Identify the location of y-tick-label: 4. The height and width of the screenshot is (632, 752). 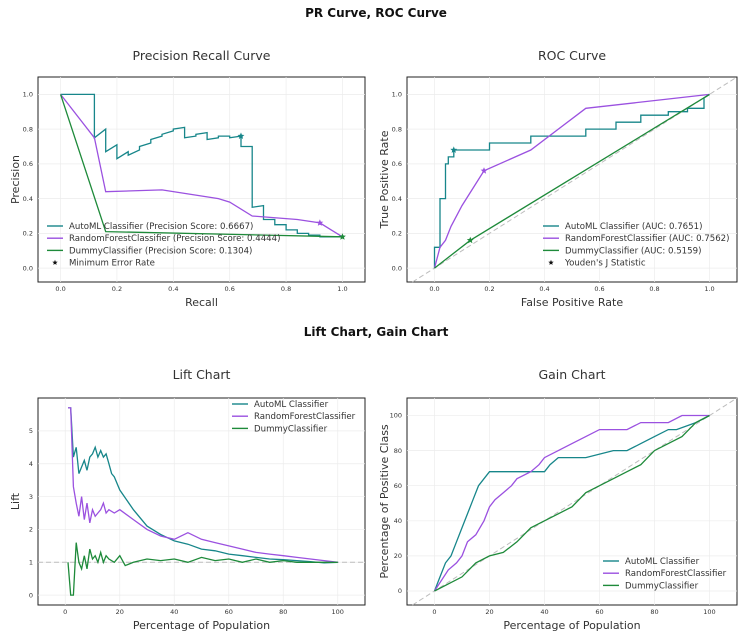
(31, 464).